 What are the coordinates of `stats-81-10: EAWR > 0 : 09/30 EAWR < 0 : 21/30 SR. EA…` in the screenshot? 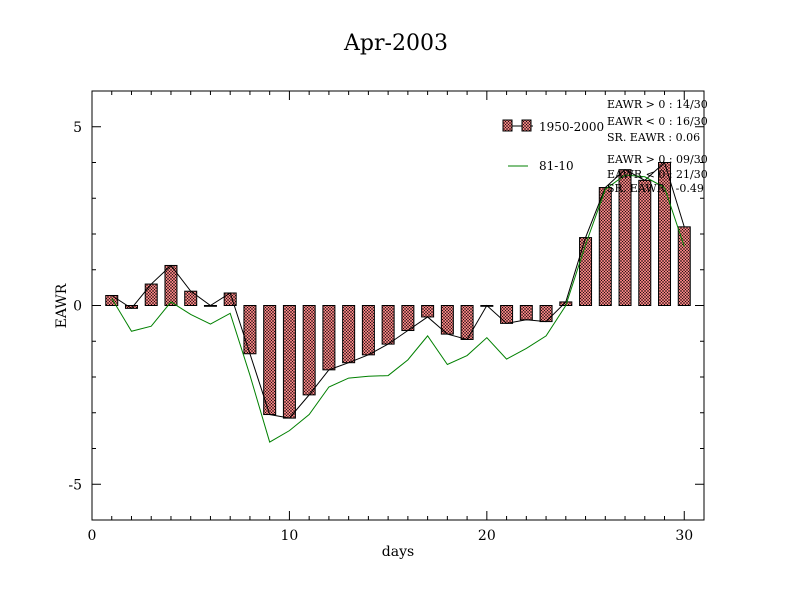 It's located at (657, 174).